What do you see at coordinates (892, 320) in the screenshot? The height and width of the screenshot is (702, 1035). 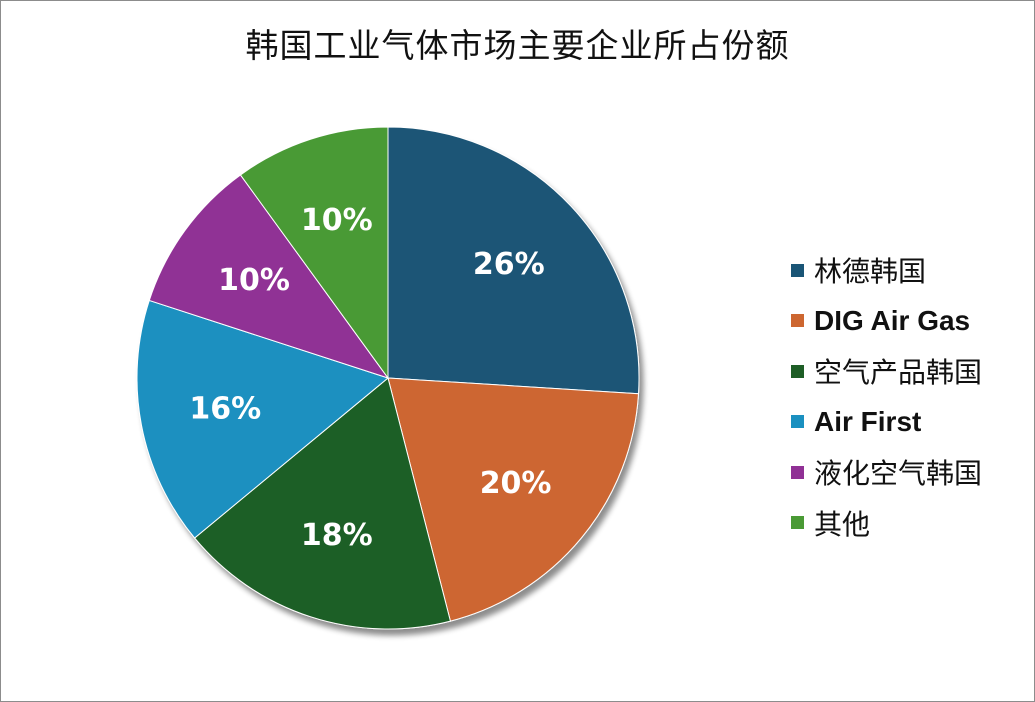 I see `legend-label: DIG Air Gas` at bounding box center [892, 320].